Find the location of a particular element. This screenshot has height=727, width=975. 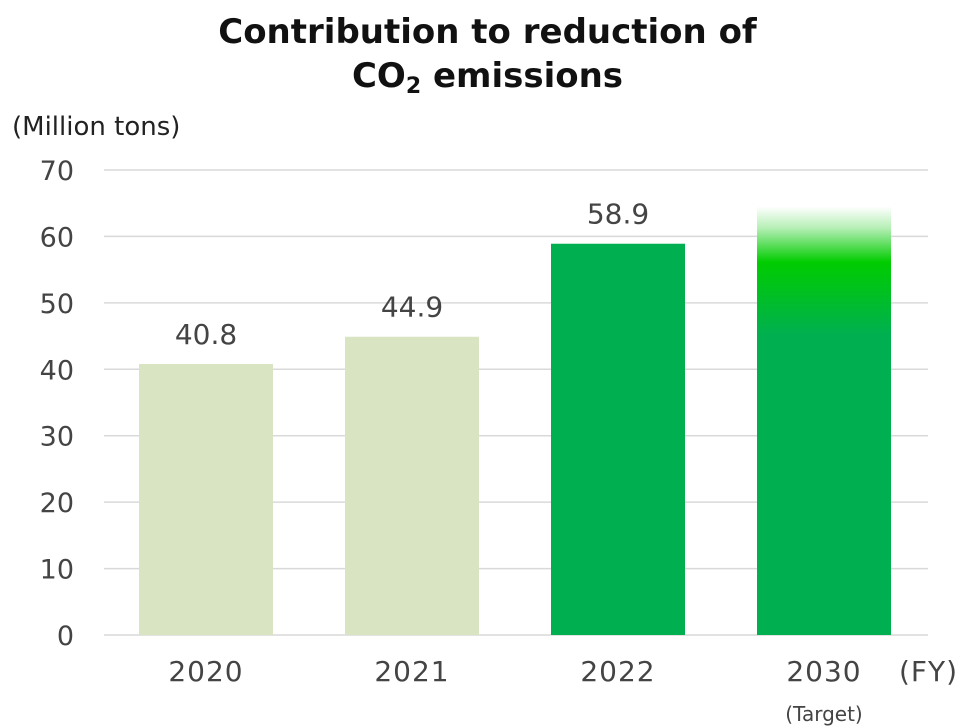

y-tick-label-0: 0 is located at coordinates (65, 636).